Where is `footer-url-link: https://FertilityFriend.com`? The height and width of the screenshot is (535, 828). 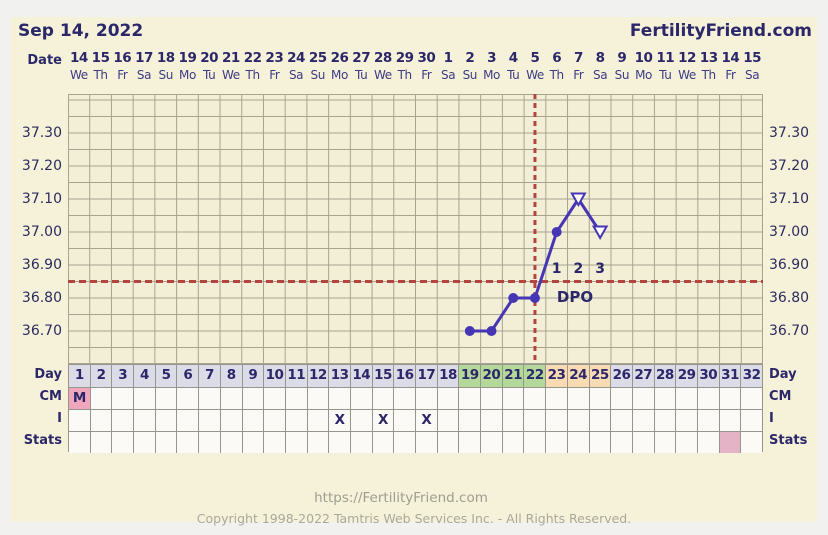
footer-url-link: https://FertilityFriend.com is located at coordinates (401, 498).